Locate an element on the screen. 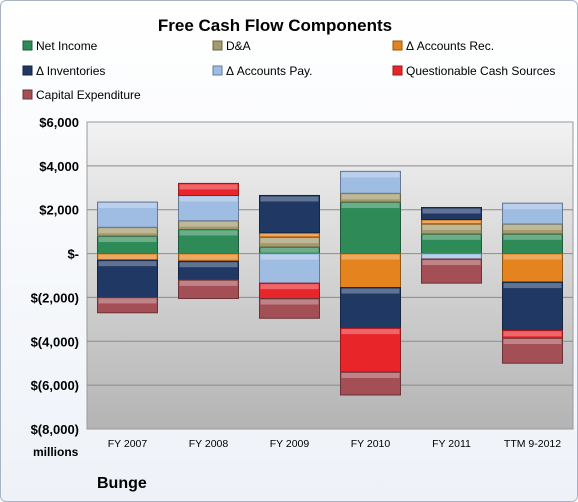 The height and width of the screenshot is (502, 578). x-tick-label: FY 2008 is located at coordinates (209, 444).